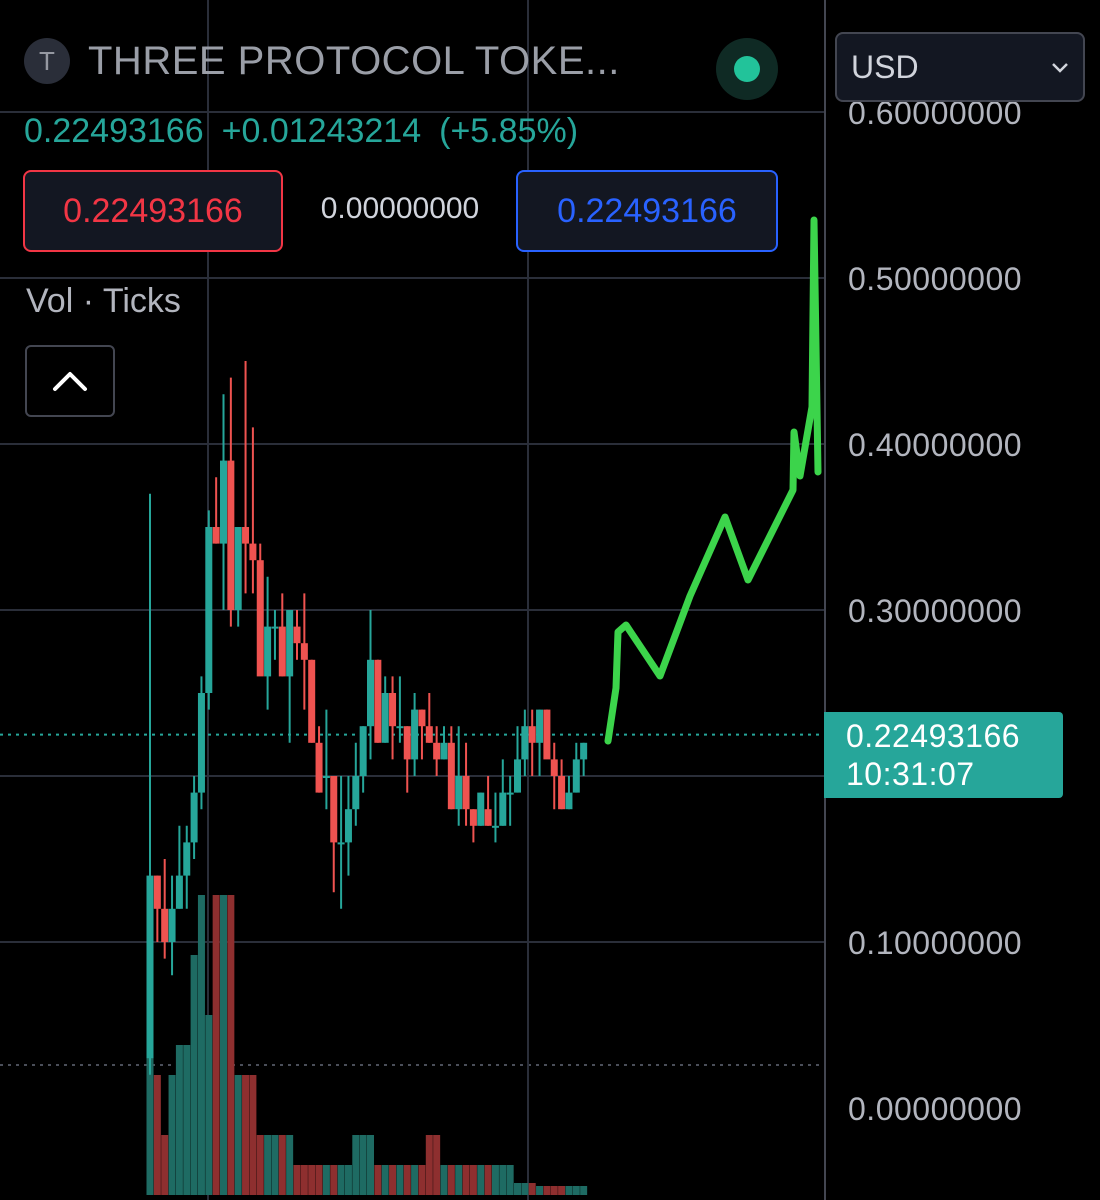 This screenshot has width=1100, height=1200. What do you see at coordinates (321, 131) in the screenshot?
I see `price-change: +0.01243214` at bounding box center [321, 131].